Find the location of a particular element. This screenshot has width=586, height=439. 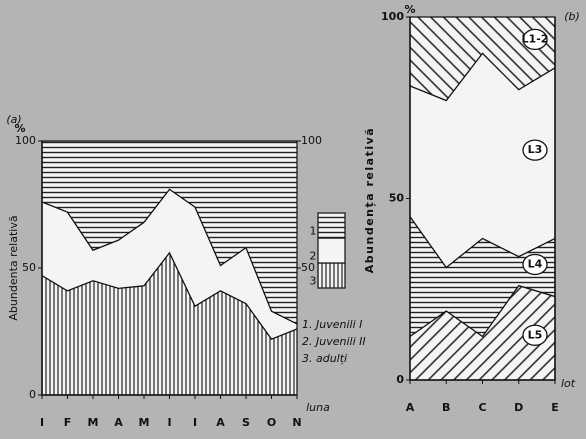

y2-tick-label: 50 is located at coordinates (308, 267).